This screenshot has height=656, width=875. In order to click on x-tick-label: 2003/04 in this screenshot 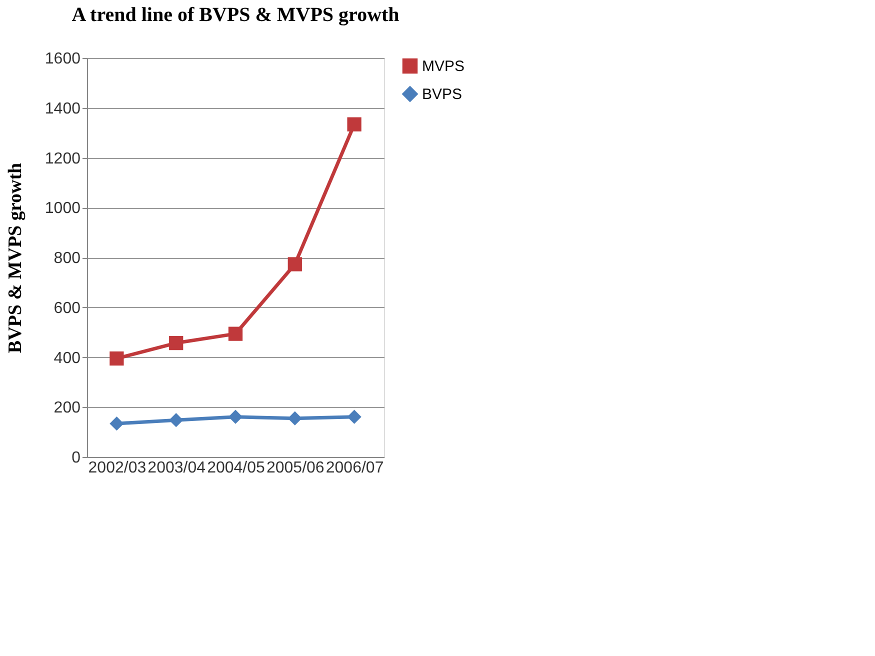, I will do `click(177, 468)`.